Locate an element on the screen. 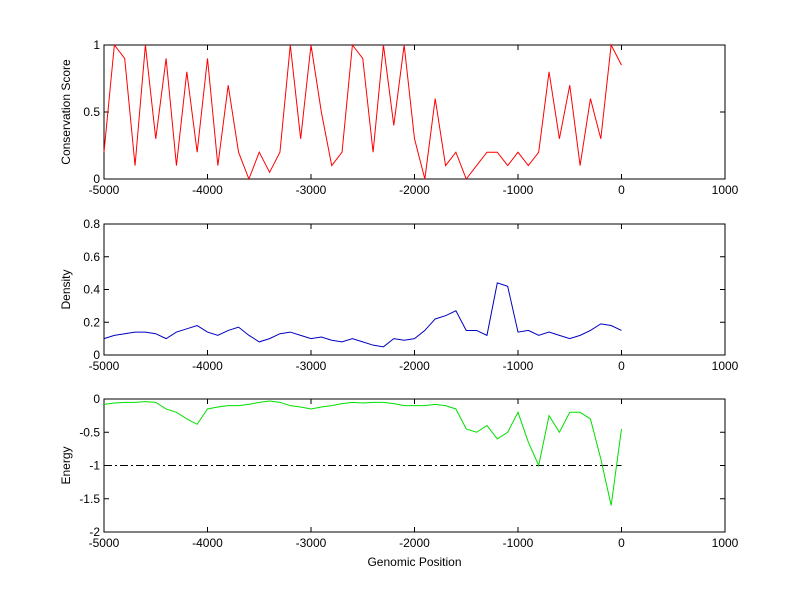 Image resolution: width=800 pixels, height=599 pixels. y-tick-label: -0.5 is located at coordinates (89, 432).